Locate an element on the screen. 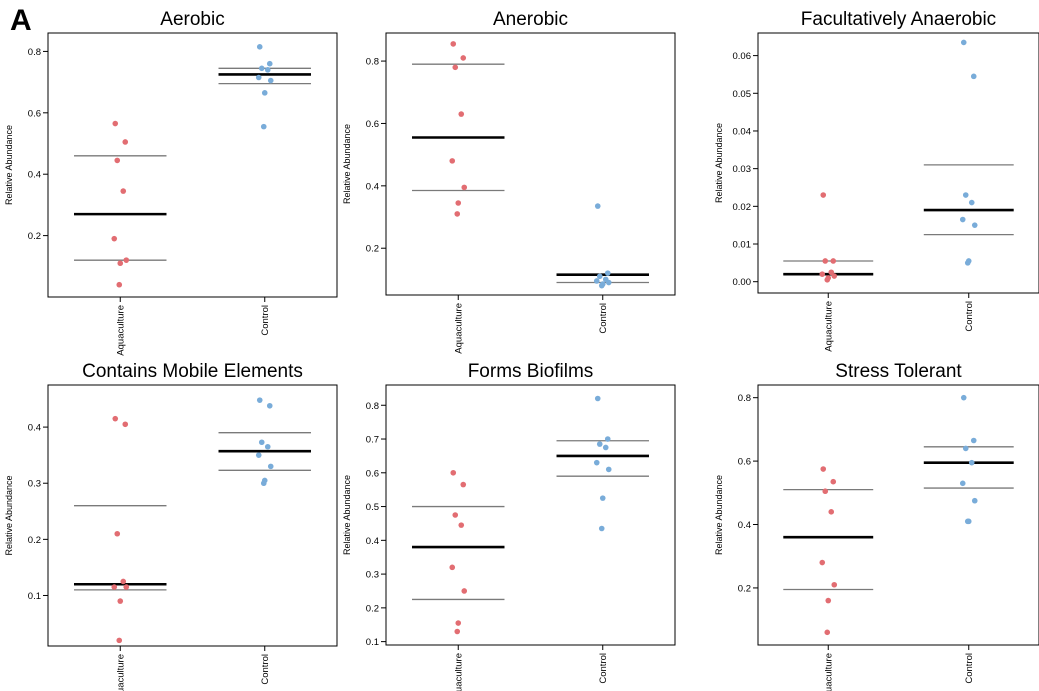  y-tick-label: 0.03 is located at coordinates (742, 169).